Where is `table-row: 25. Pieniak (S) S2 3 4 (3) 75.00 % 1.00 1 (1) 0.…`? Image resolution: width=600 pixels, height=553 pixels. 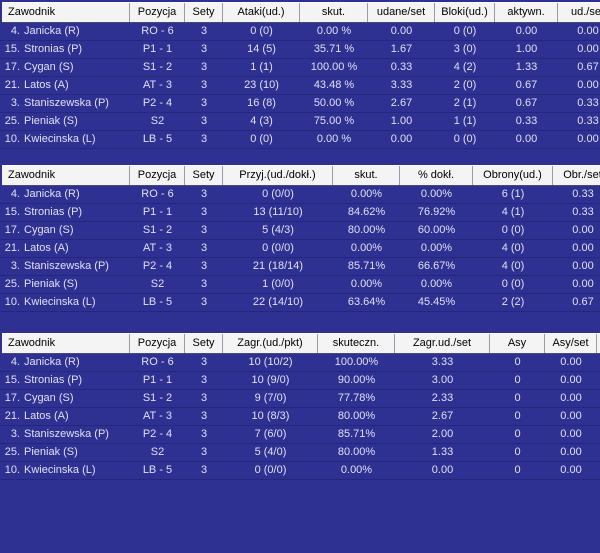
table-row: 25. Pieniak (S) S2 3 4 (3) 75.00 % 1.00 1 (1) 0.… is located at coordinates (300, 122).